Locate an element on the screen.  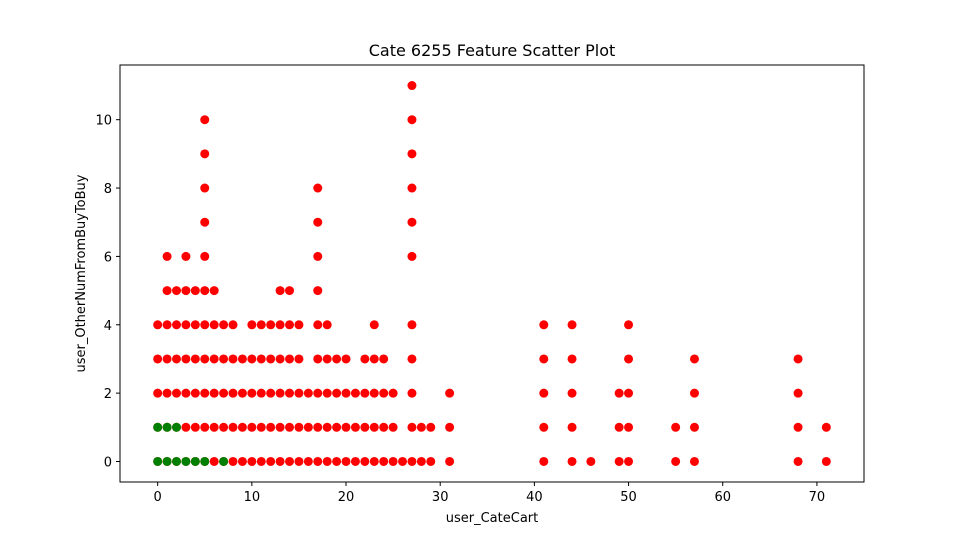
x-tick-label: 70 is located at coordinates (817, 497).